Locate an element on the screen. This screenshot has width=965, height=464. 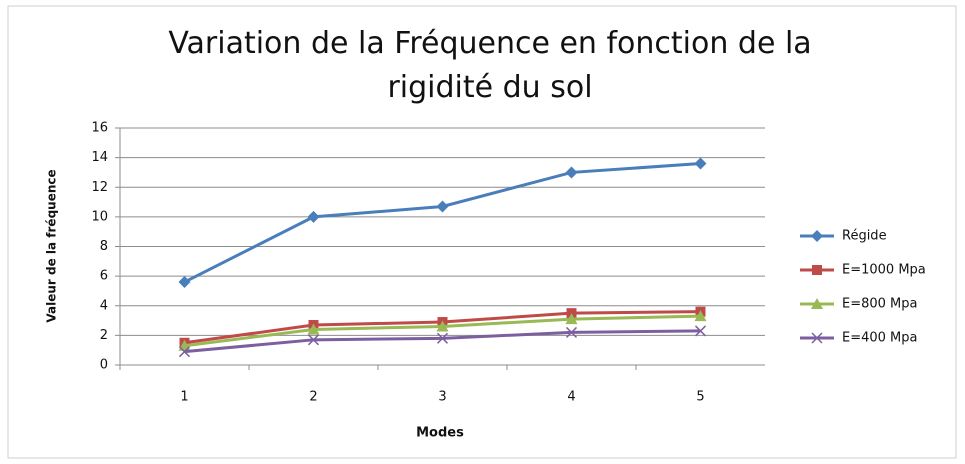
x-tick-label: 5 is located at coordinates (700, 397).